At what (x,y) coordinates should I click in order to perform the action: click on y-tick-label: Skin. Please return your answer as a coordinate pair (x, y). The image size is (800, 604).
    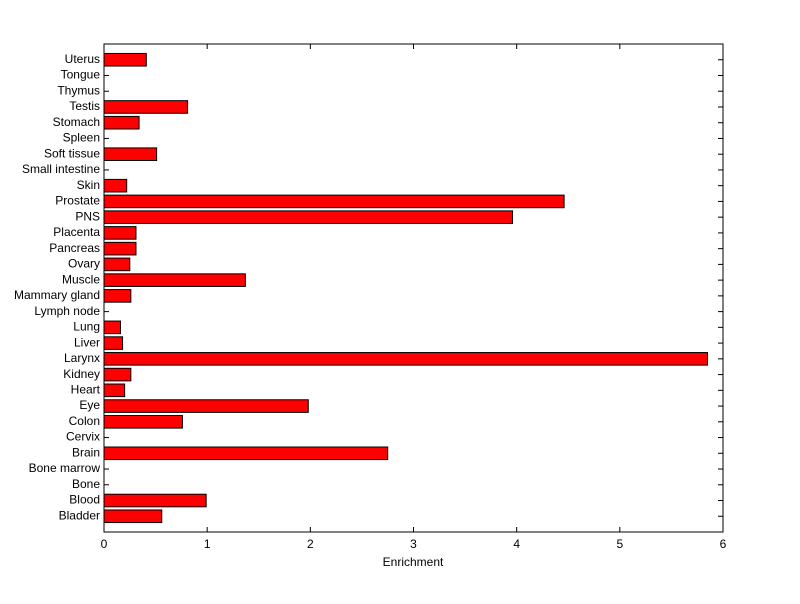
    Looking at the image, I should click on (88, 185).